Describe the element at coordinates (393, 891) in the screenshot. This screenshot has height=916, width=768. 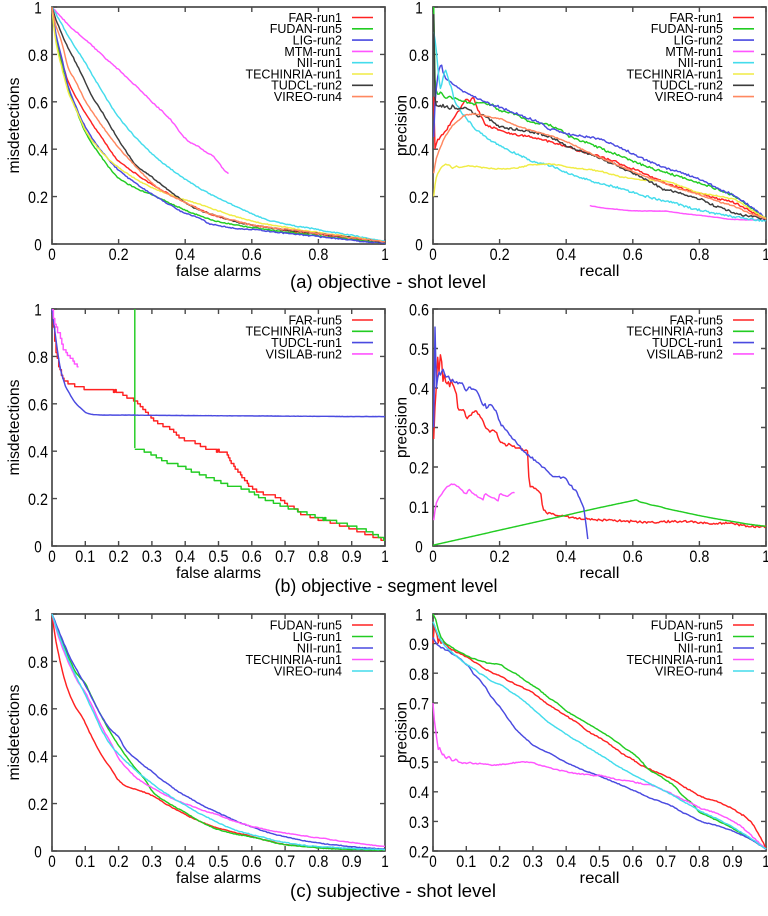
I see `svg-text: (c) subjective - shot level` at that location.